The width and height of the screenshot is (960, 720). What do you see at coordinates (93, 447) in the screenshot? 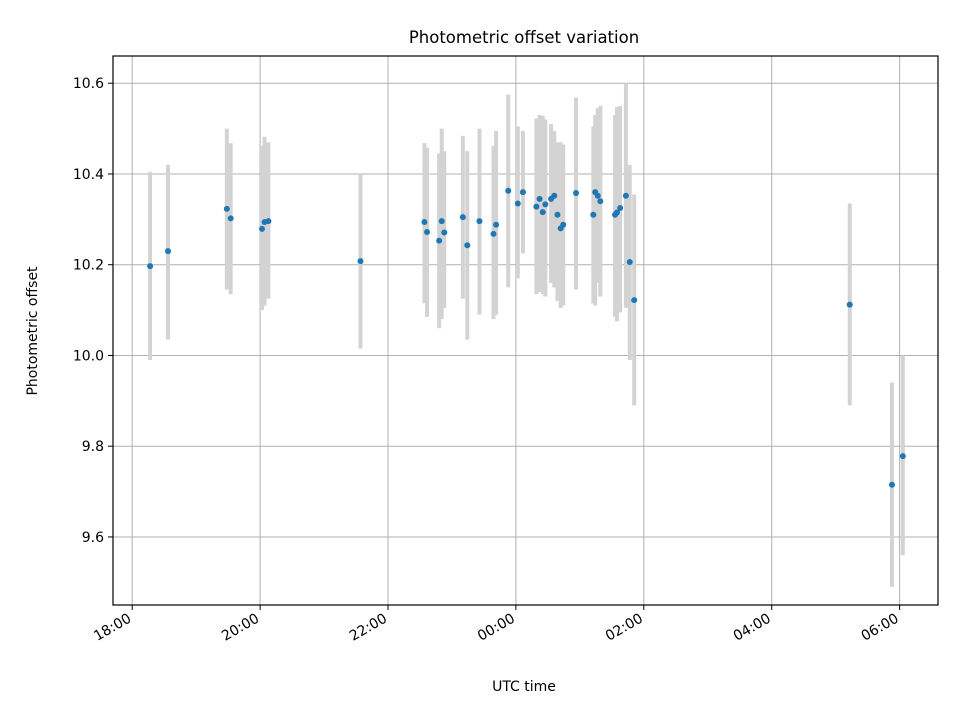
I see `y-tick-label: 9.8` at bounding box center [93, 447].